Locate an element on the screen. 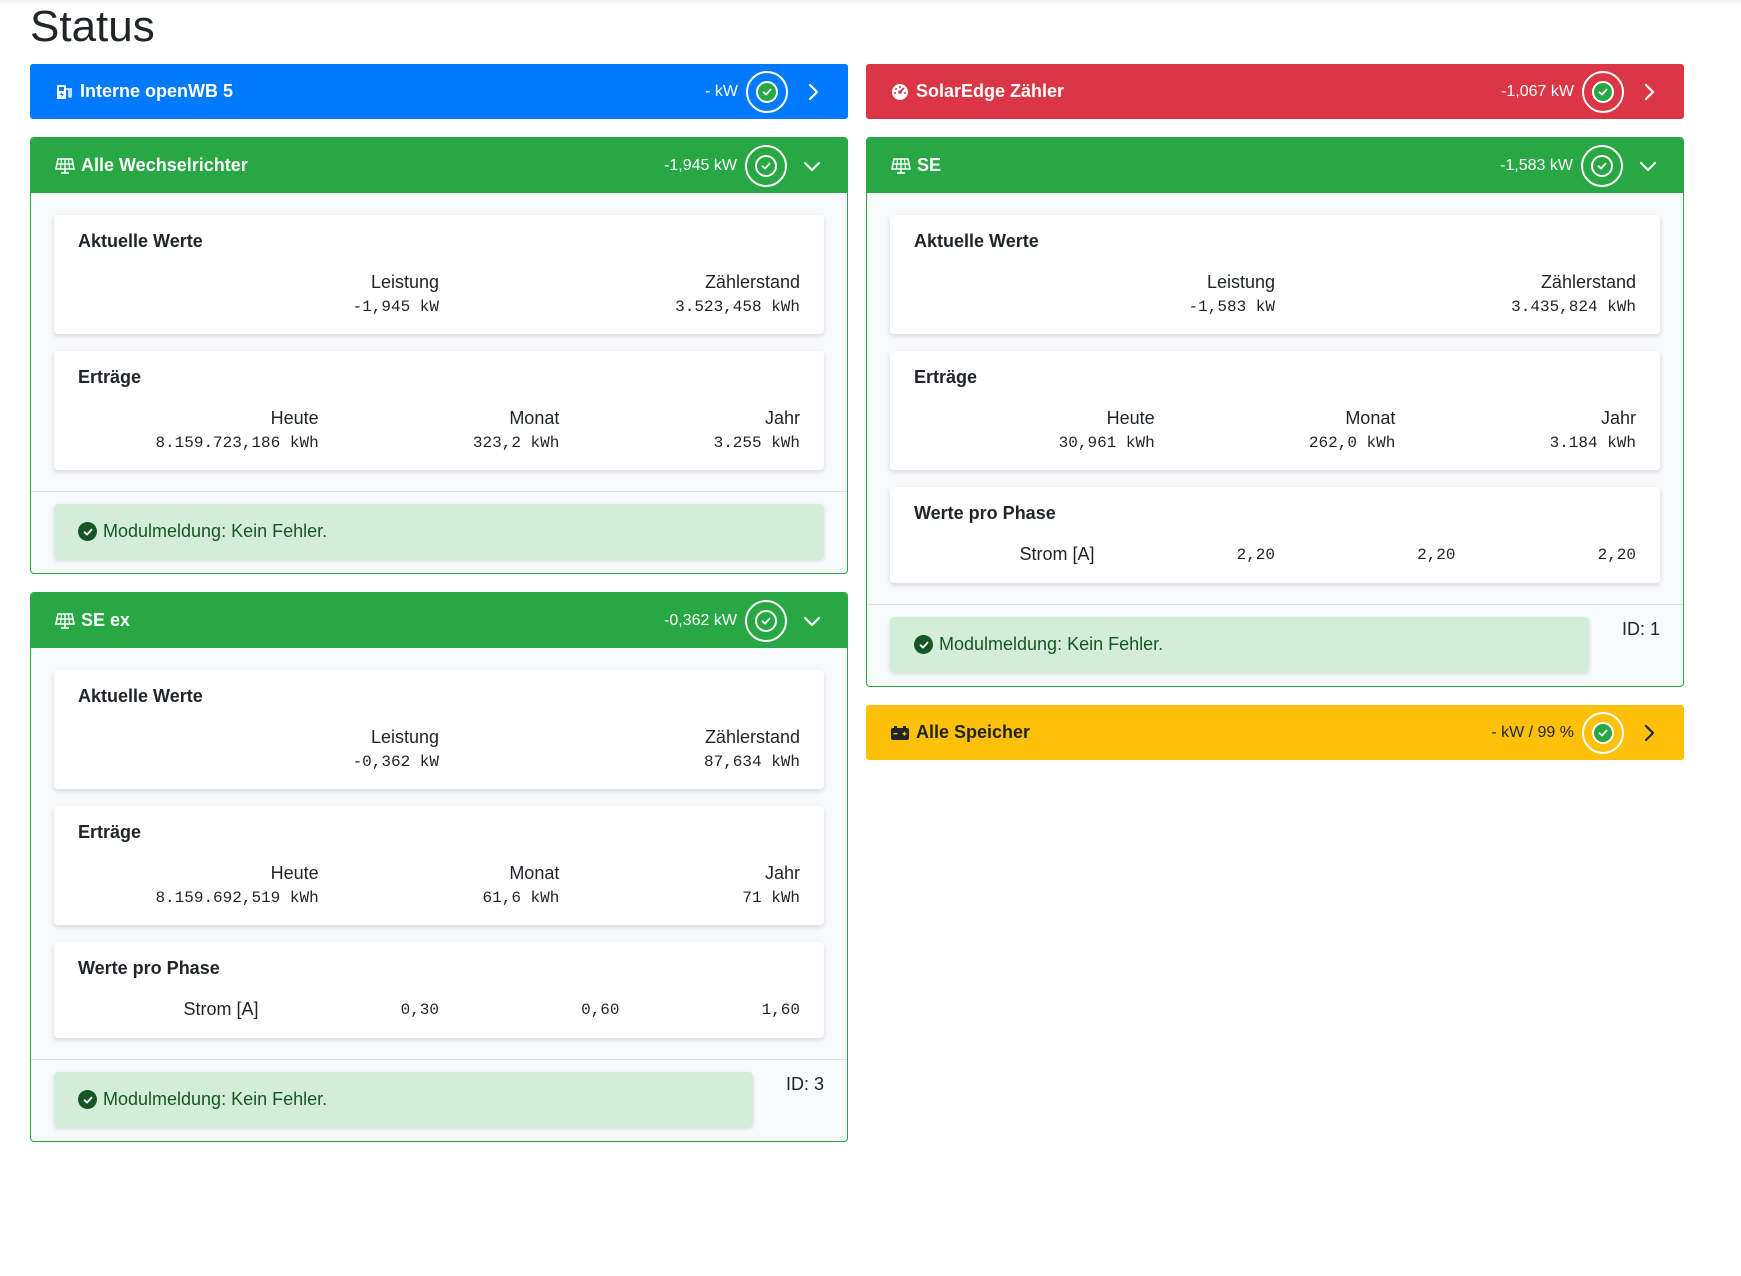  module-id: ID: 3 is located at coordinates (804, 1084).